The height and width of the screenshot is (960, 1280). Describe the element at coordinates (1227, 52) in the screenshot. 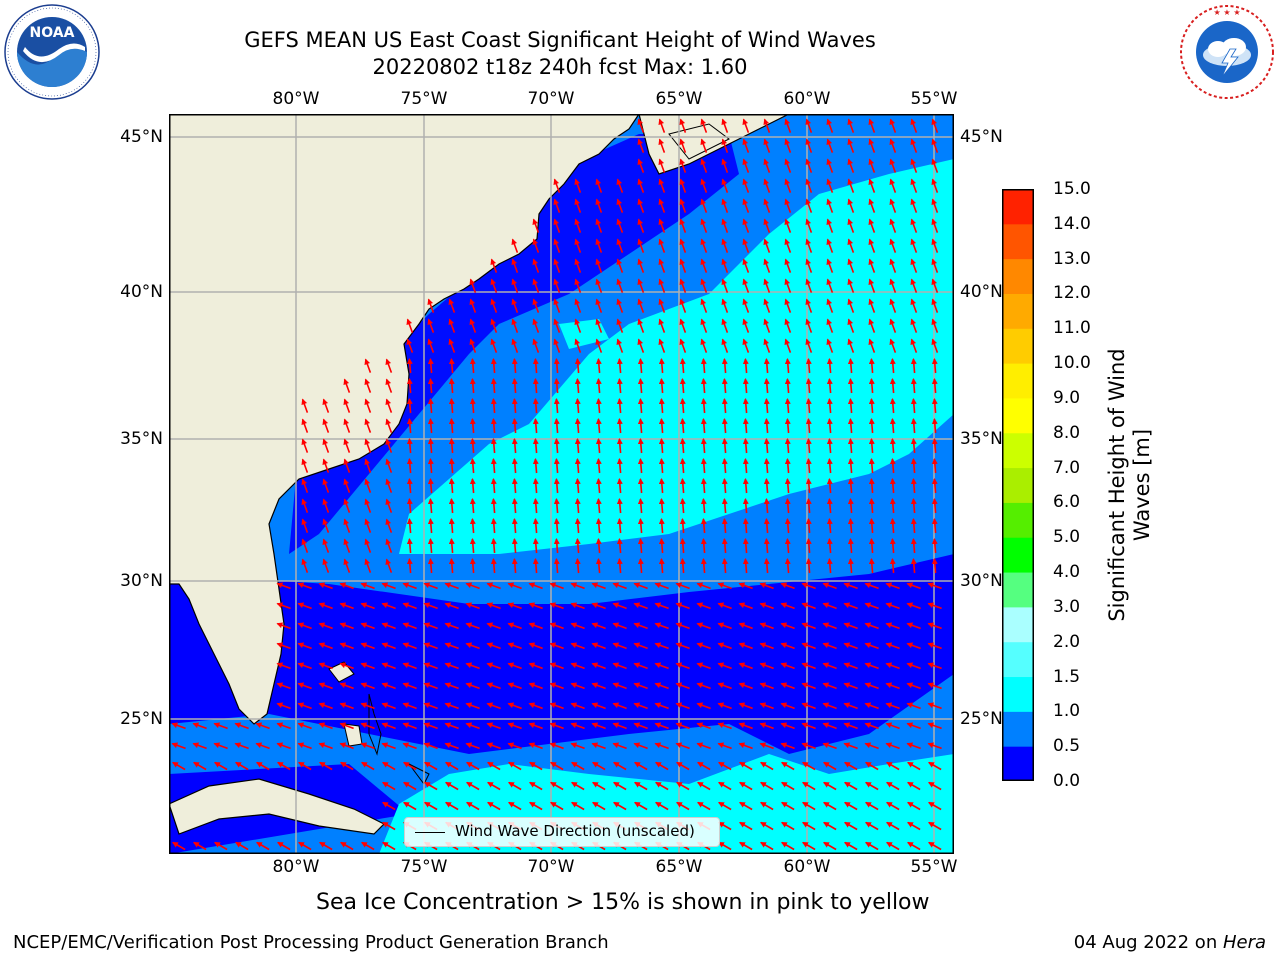

I see `nws-logo: ★ ★ ★` at that location.